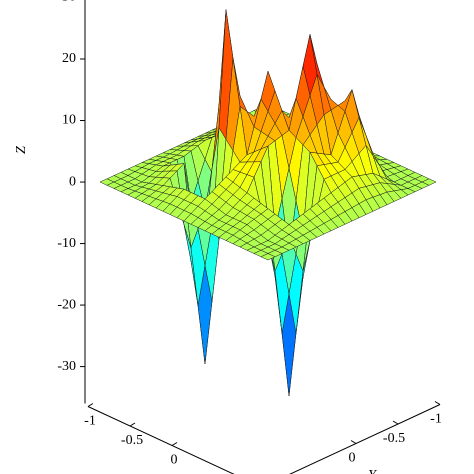 Image resolution: width=474 pixels, height=474 pixels. Describe the element at coordinates (66, 243) in the screenshot. I see `z-tick-label: -10` at that location.